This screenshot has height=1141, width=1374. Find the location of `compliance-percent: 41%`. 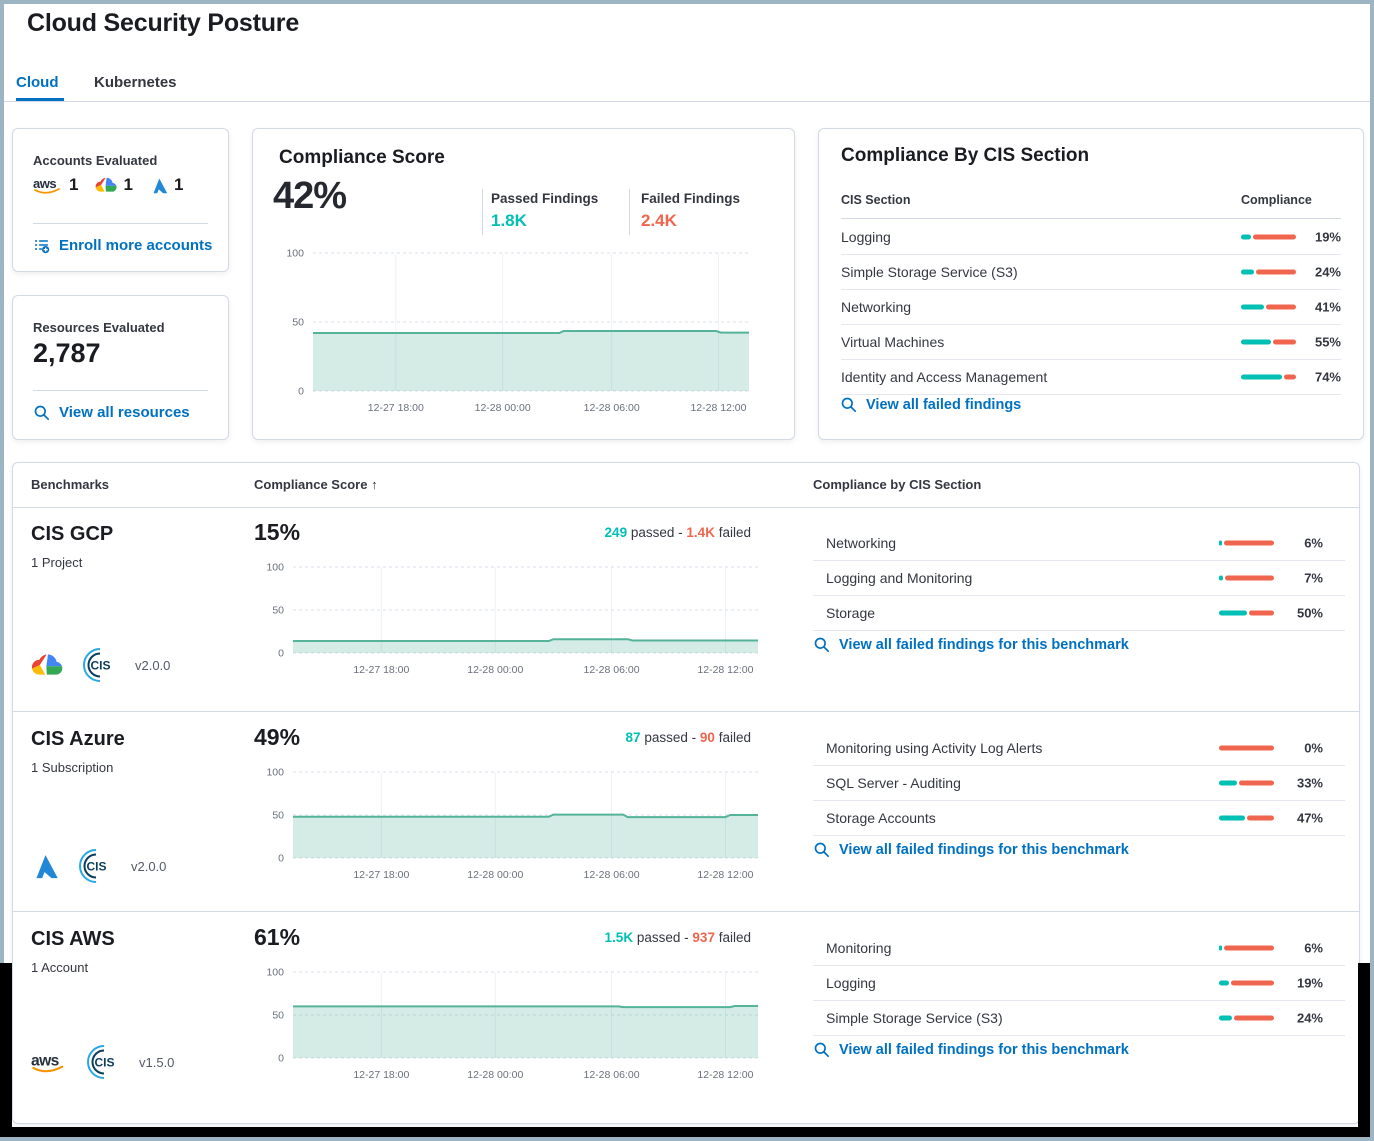

compliance-percent: 41% is located at coordinates (1327, 306).